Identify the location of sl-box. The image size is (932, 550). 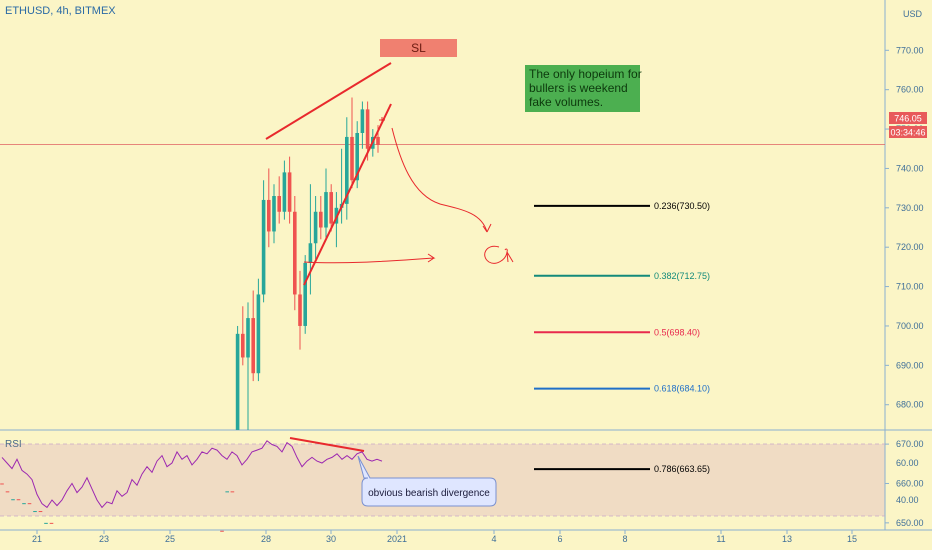
(418, 48).